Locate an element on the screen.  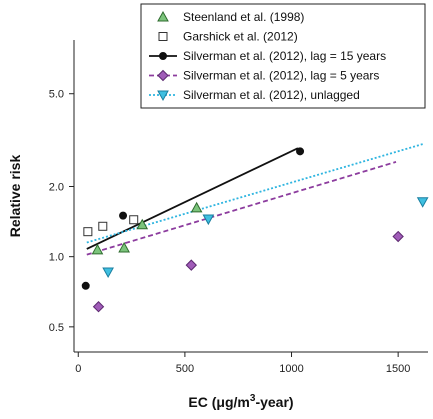
y-axis-title: Relative risk is located at coordinates (15, 196).